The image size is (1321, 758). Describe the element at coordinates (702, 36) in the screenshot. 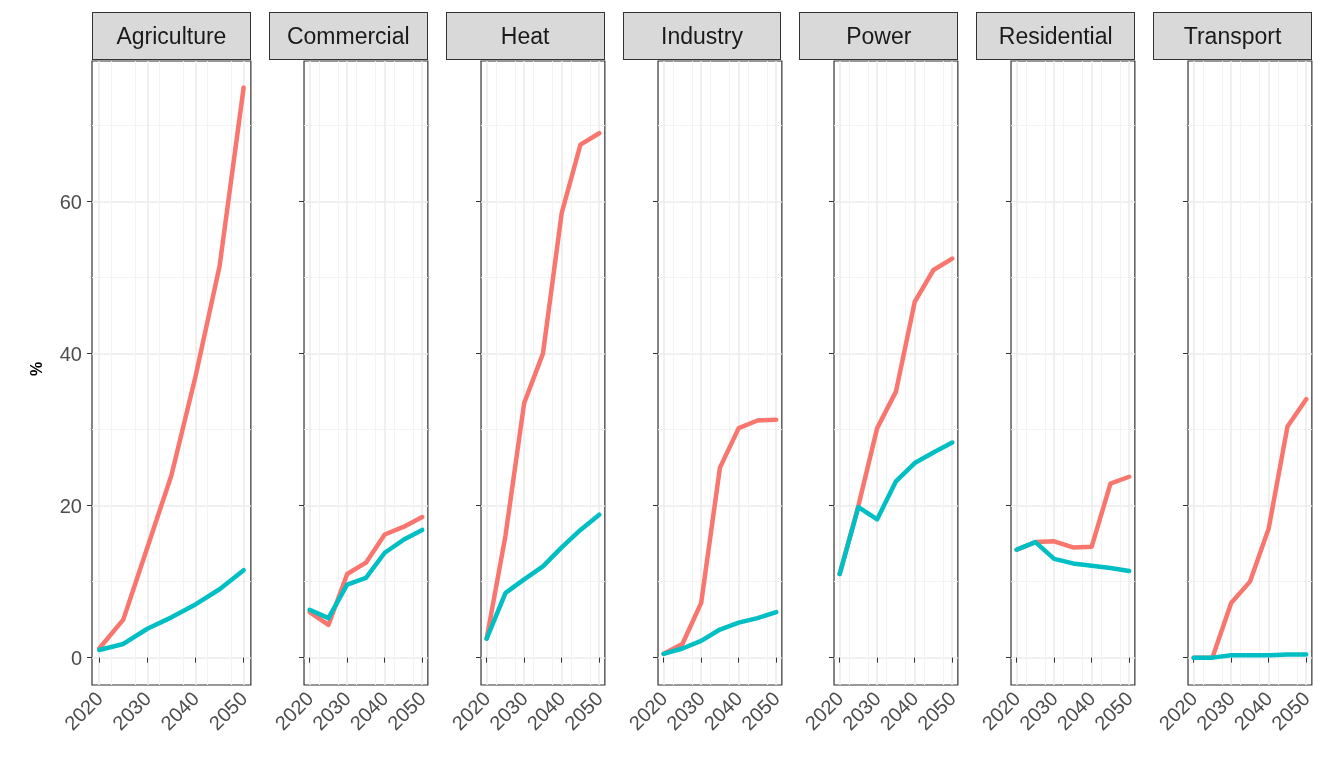

I see `chart-title: Industry` at that location.